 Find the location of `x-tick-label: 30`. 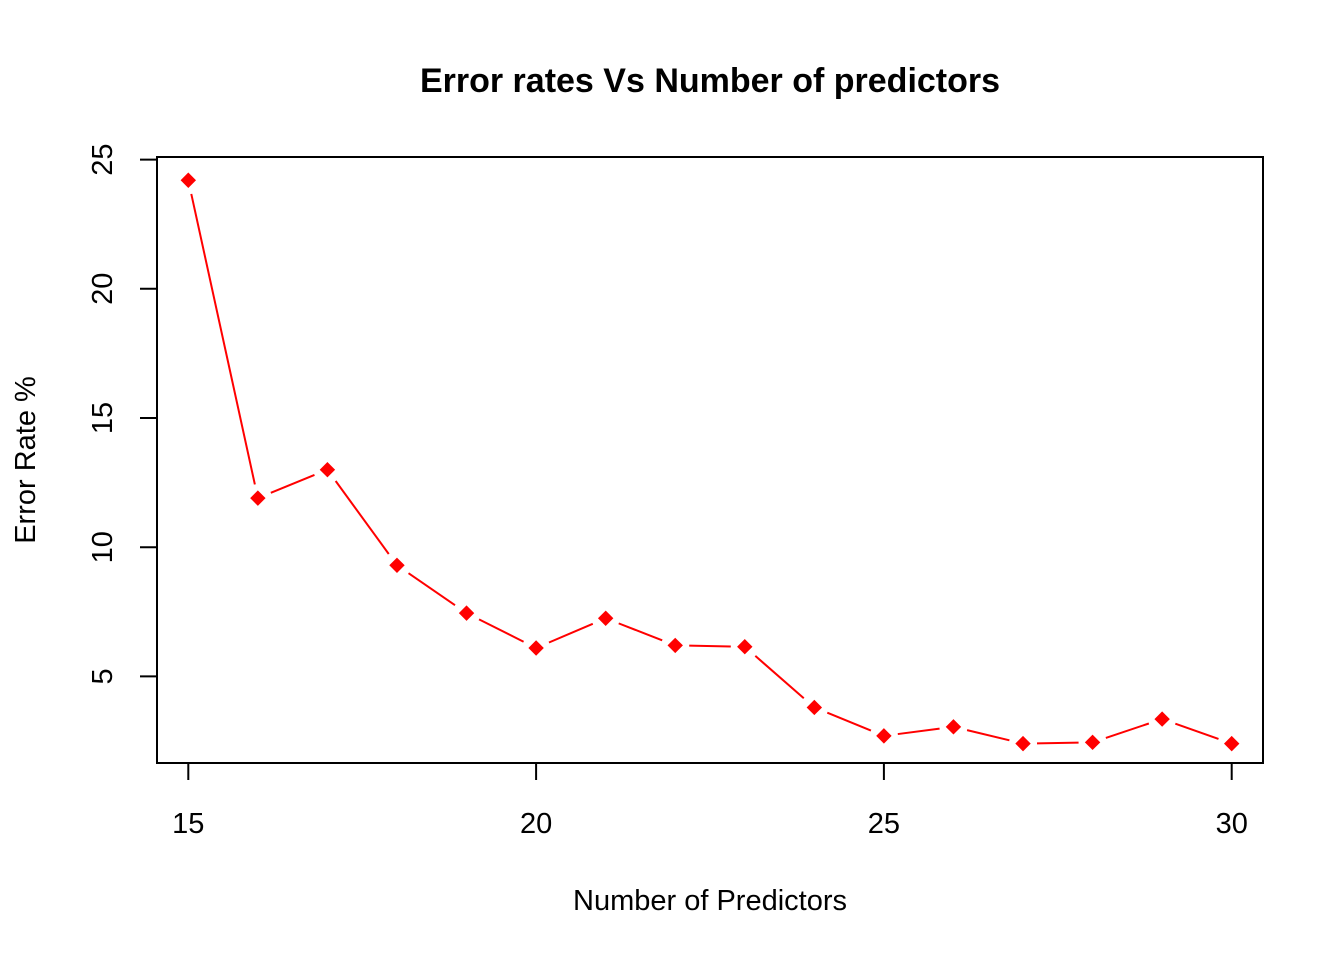

x-tick-label: 30 is located at coordinates (1232, 824).